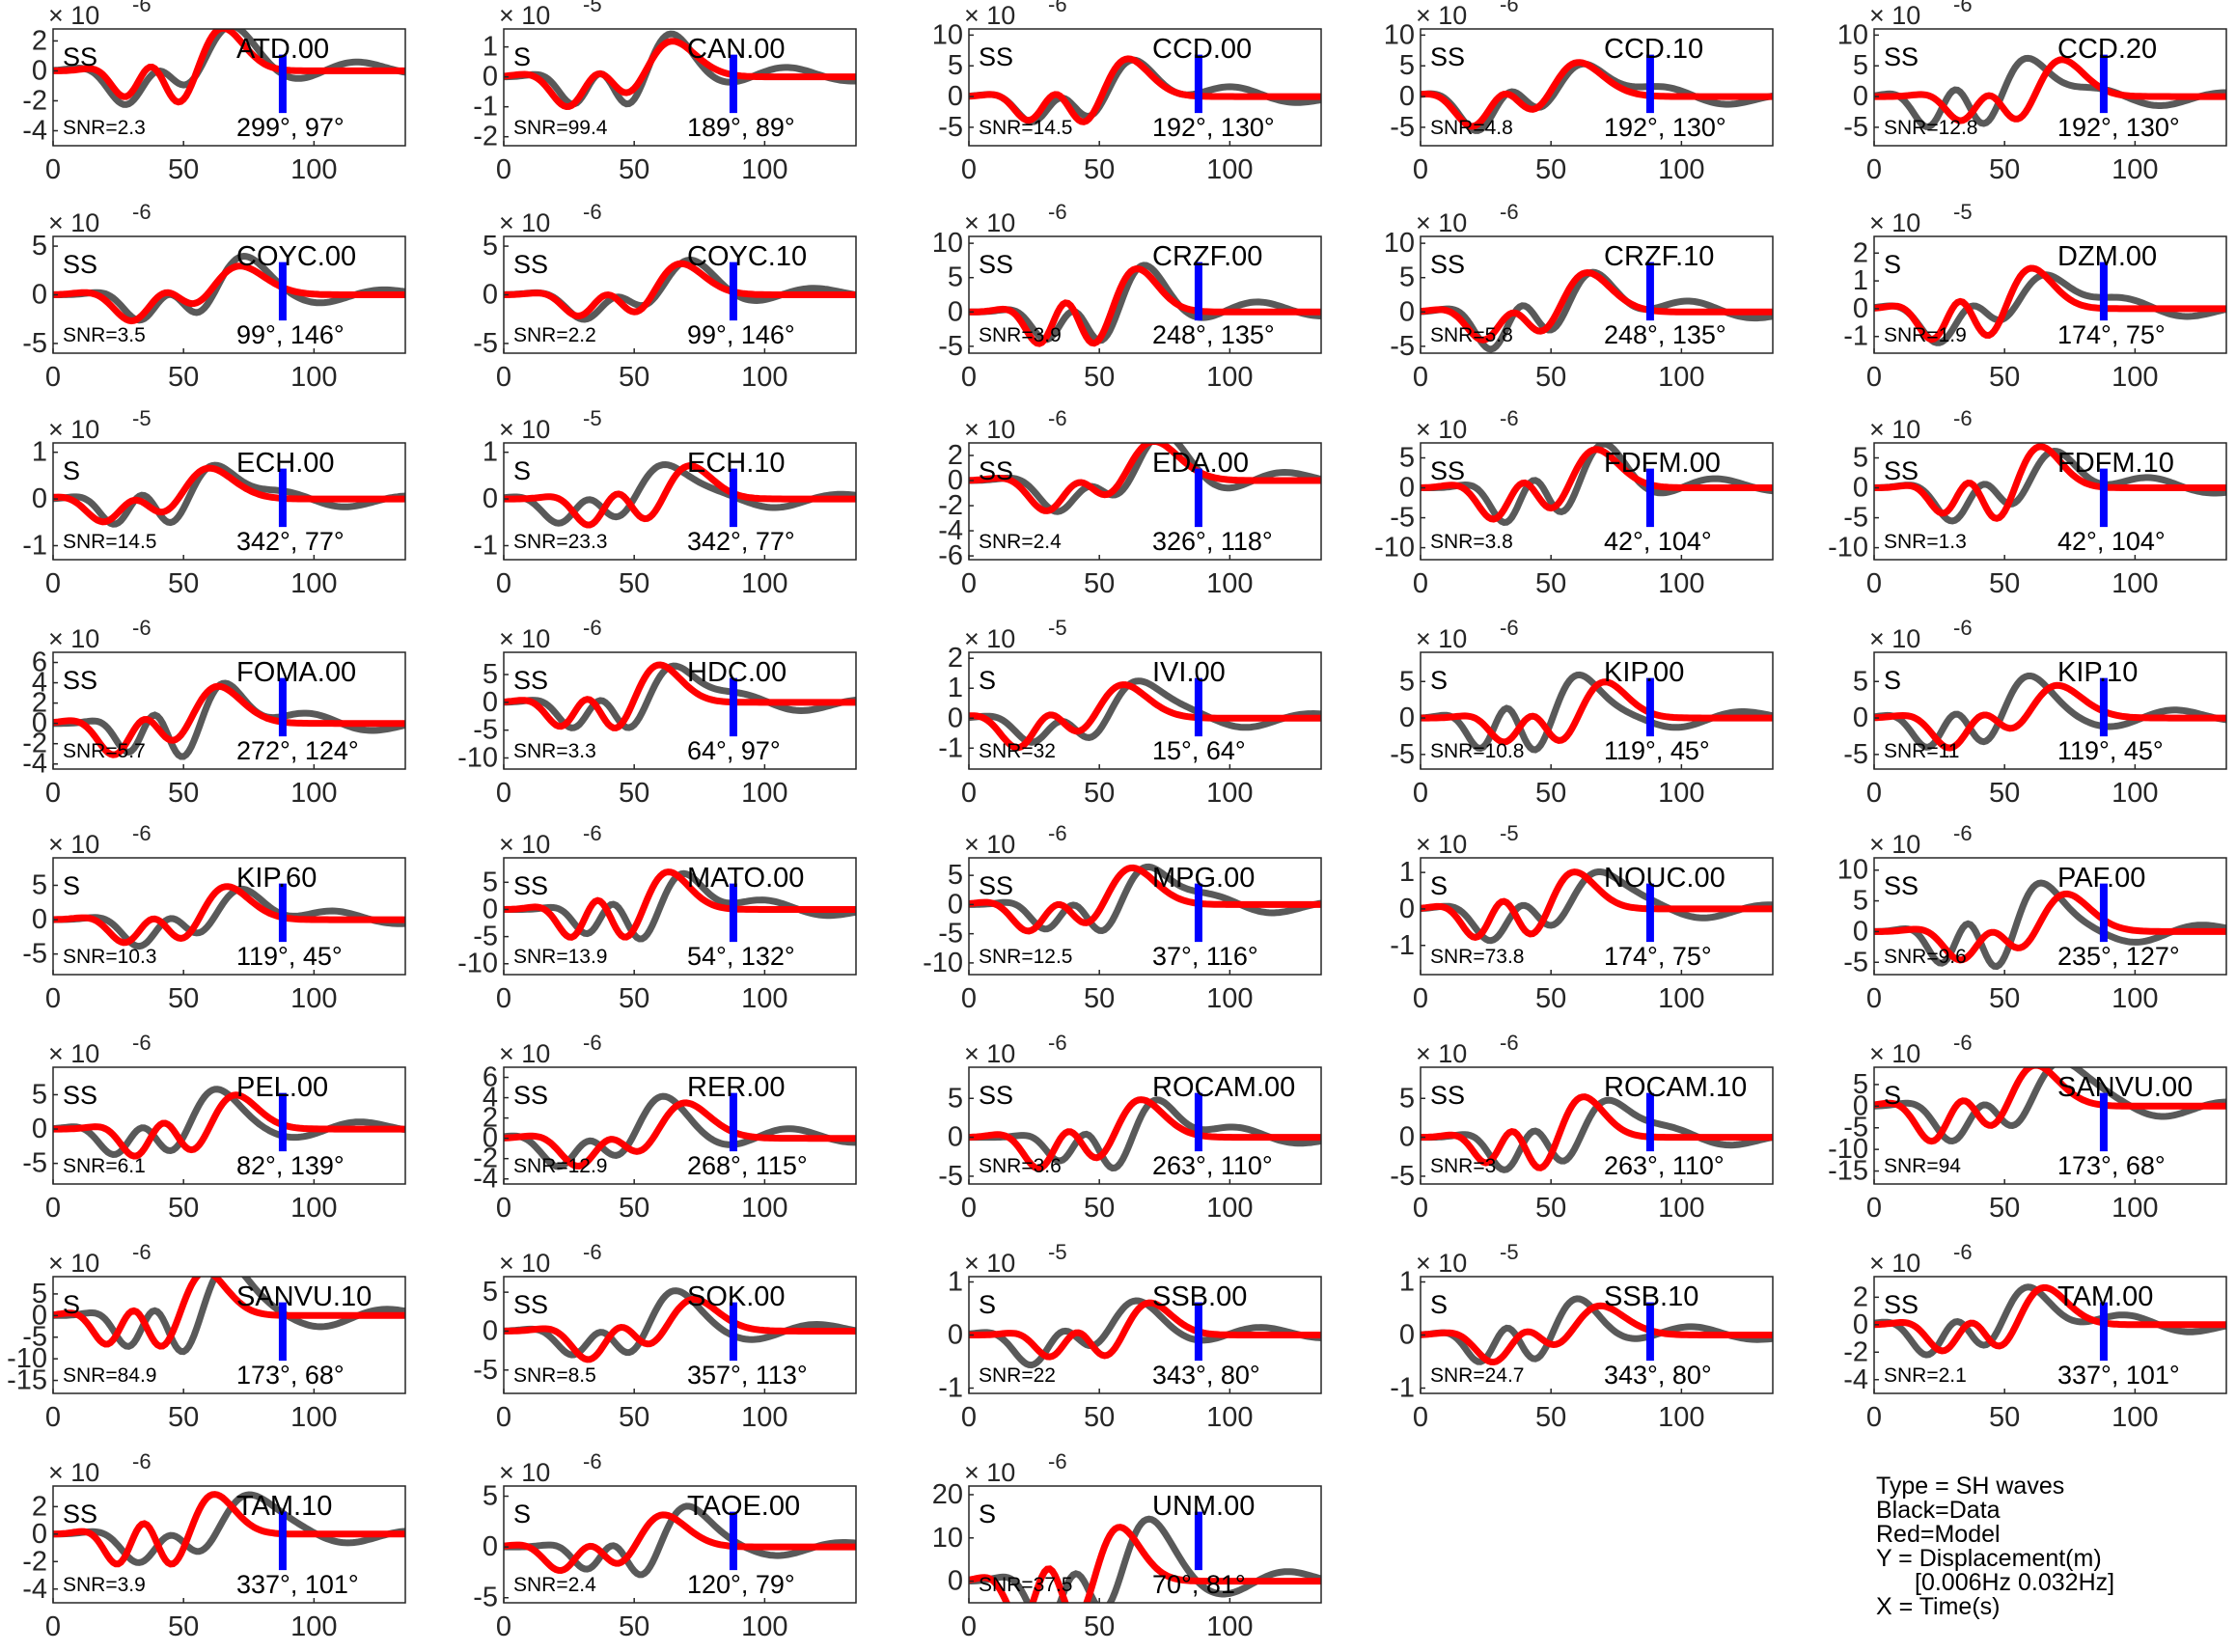 The height and width of the screenshot is (1652, 2236). Describe the element at coordinates (290, 1375) in the screenshot. I see `angles-label: 173°, 68°` at that location.